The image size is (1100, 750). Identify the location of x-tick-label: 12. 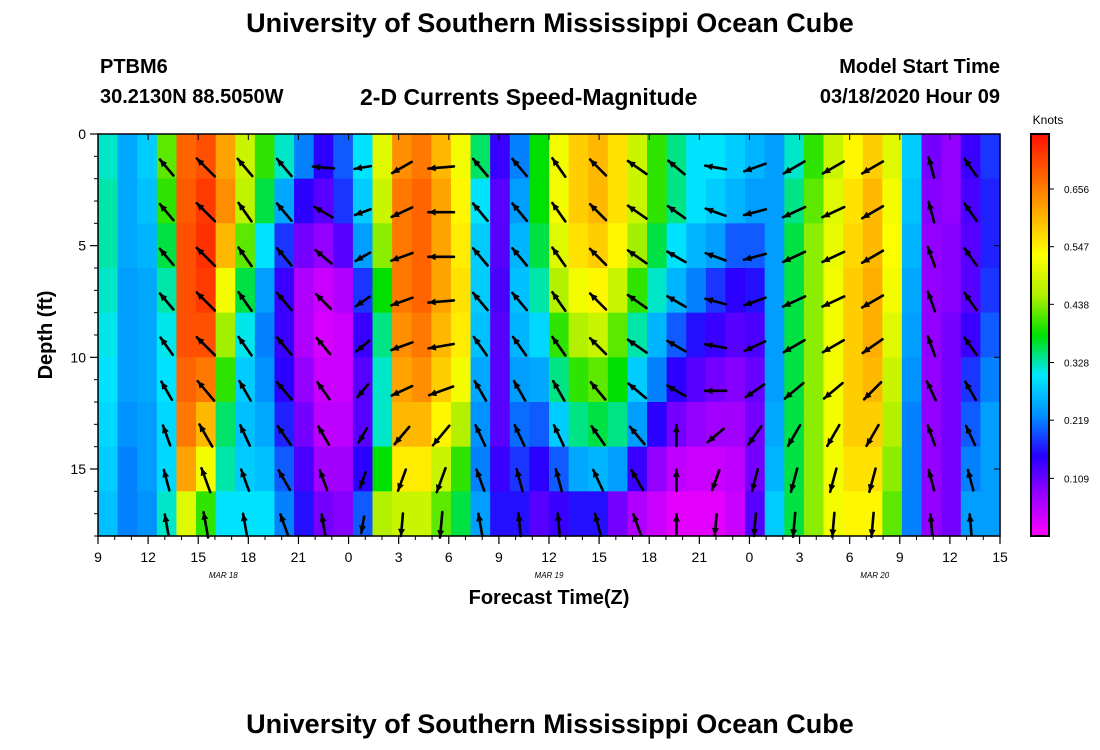
(950, 557).